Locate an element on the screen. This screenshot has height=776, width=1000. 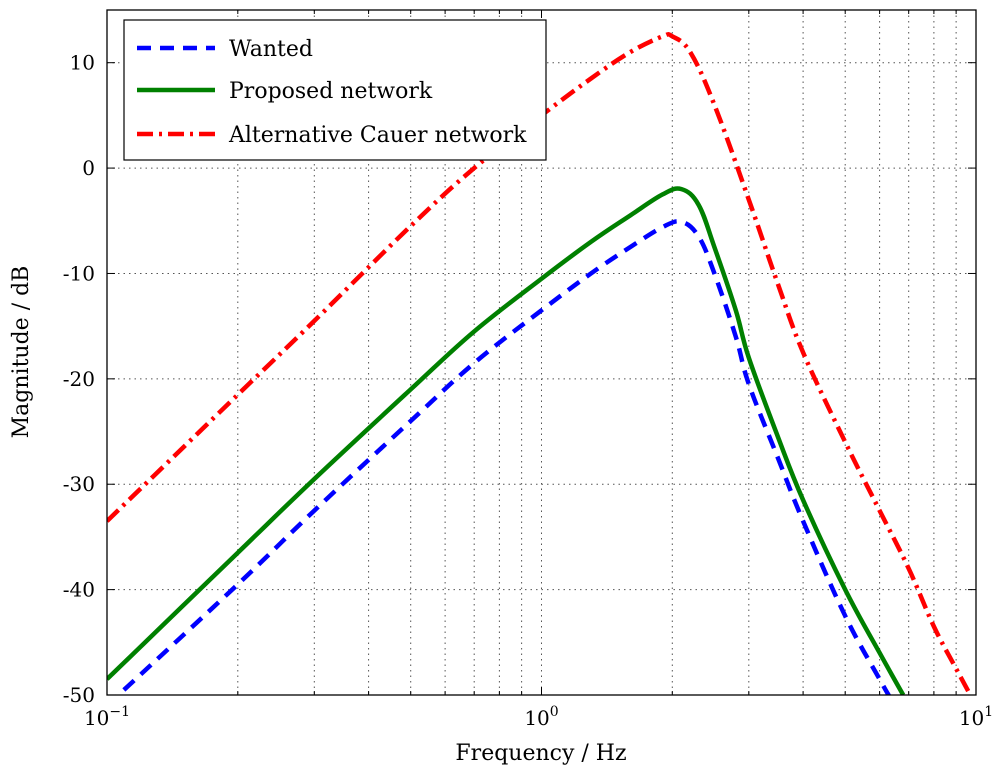
legend-label-cauer: Alternative Cauer network is located at coordinates (377, 135).